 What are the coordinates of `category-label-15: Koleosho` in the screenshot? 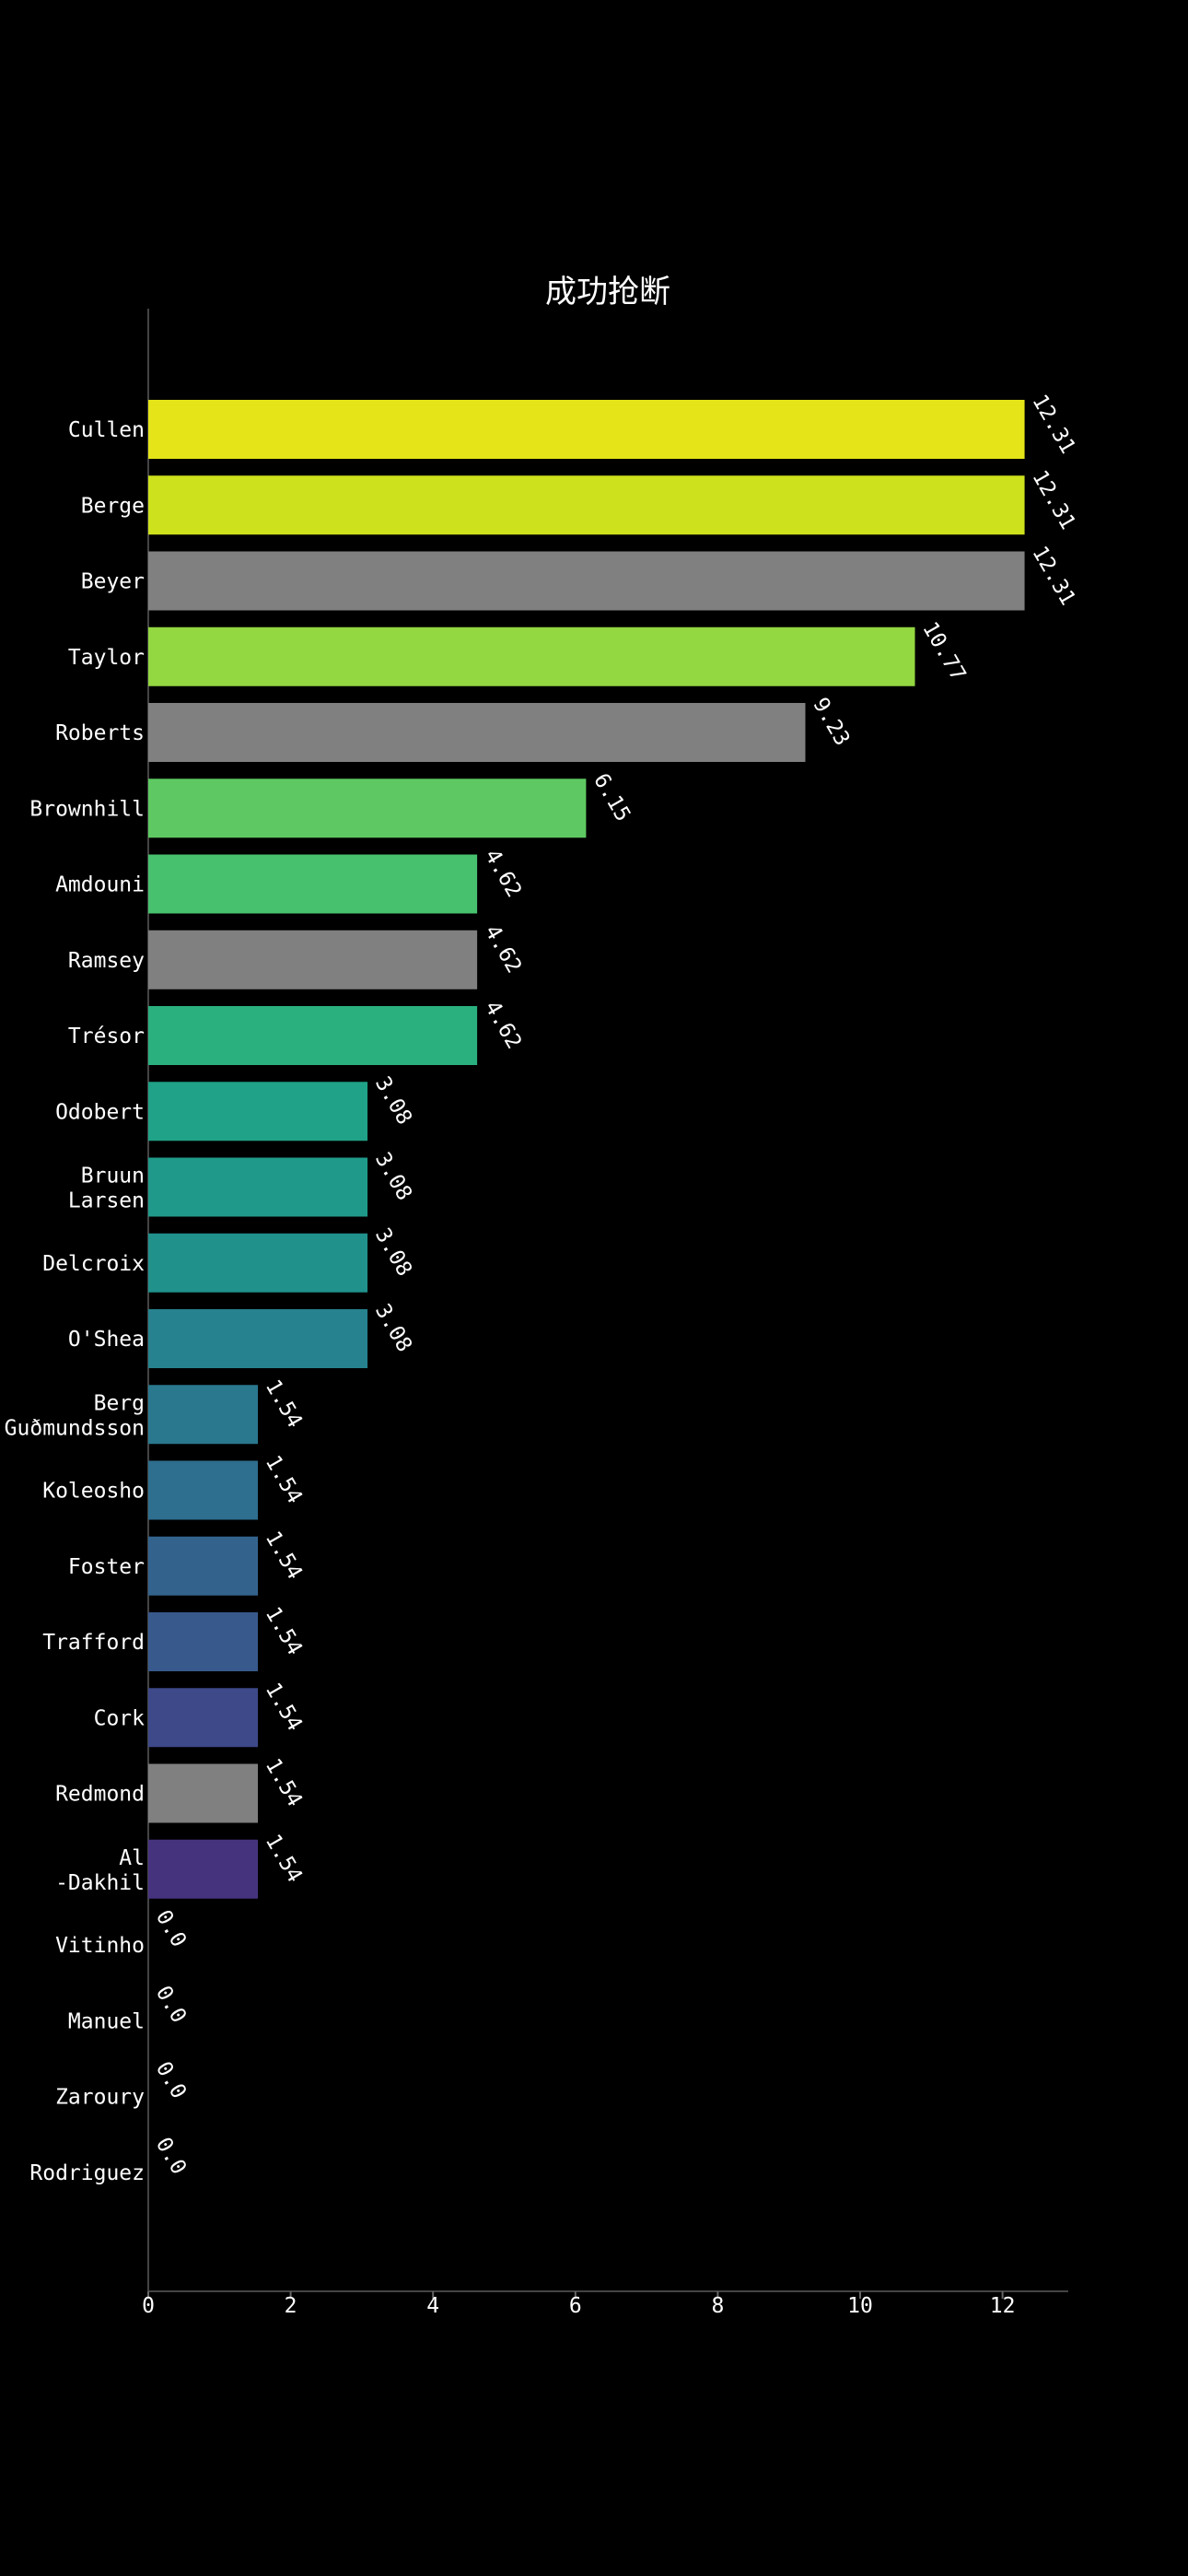 It's located at (93, 1492).